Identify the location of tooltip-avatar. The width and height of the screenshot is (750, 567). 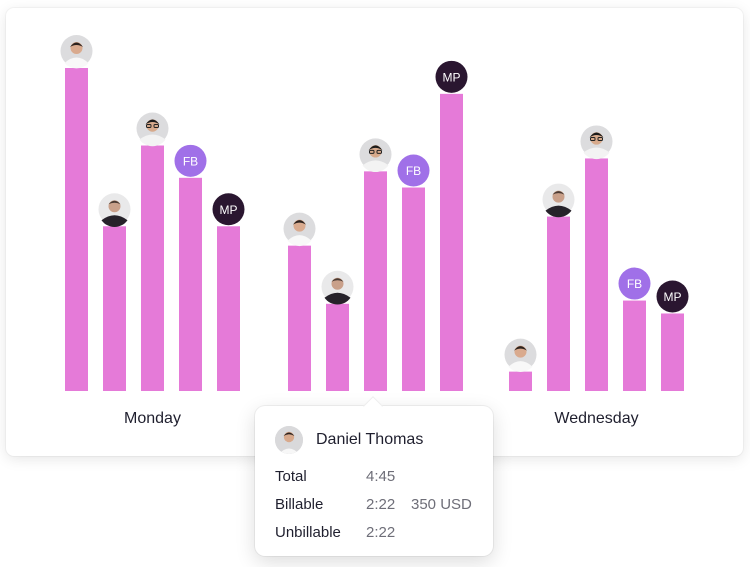
(289, 440).